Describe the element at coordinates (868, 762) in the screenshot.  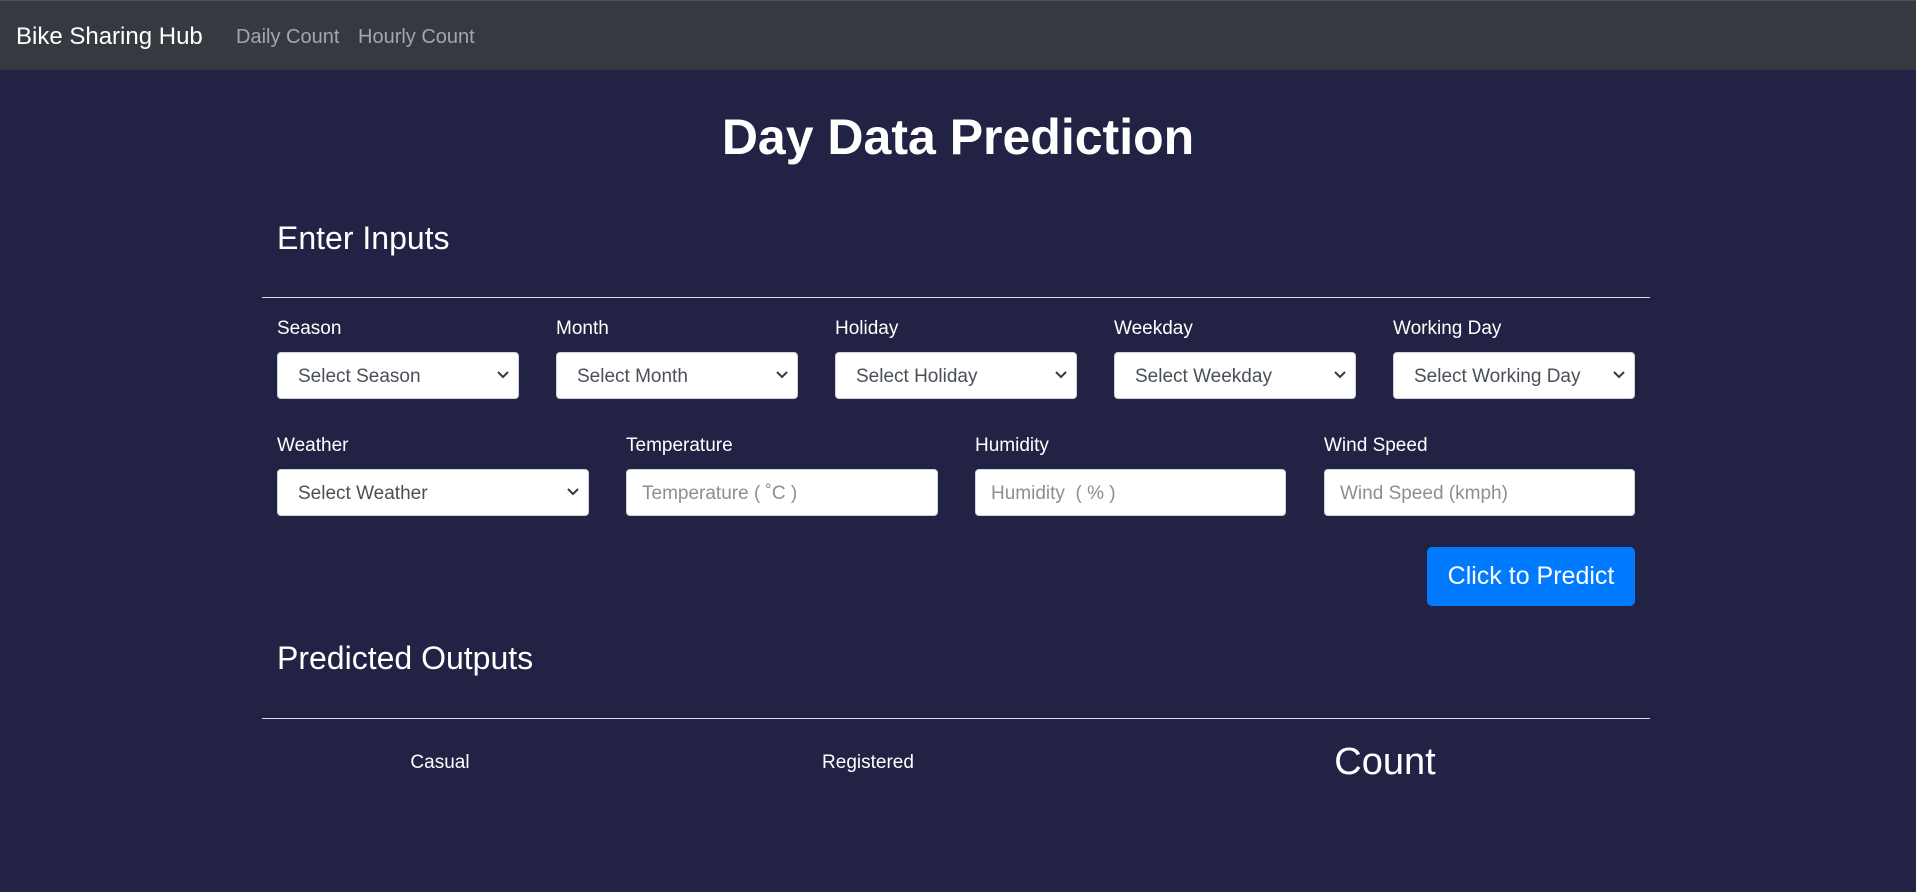
I see `registered-output-label: Registered` at that location.